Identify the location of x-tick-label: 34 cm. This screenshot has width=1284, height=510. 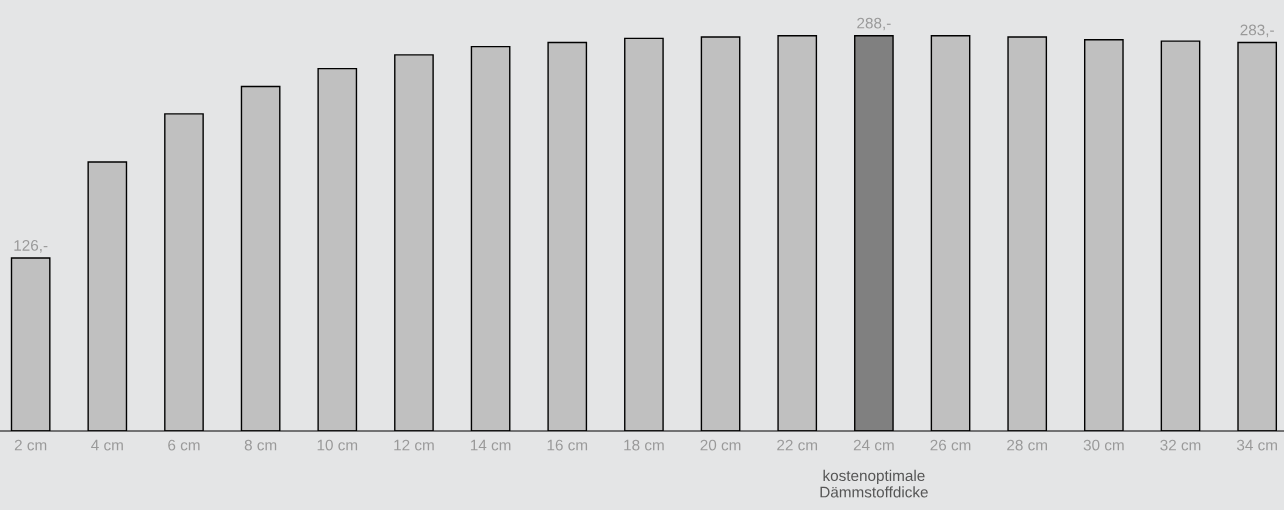
(1256, 445).